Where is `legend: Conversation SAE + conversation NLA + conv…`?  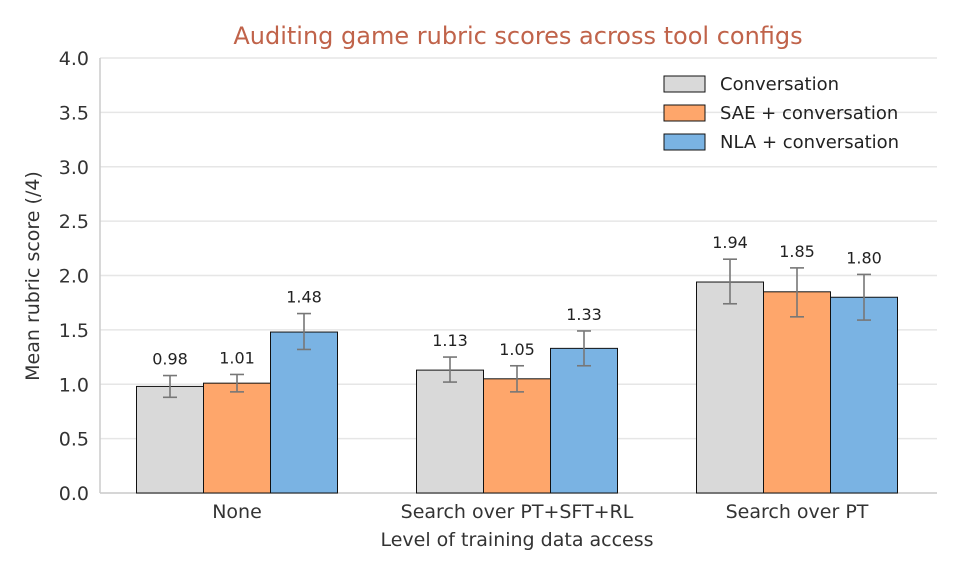
legend: Conversation SAE + conversation NLA + conv… is located at coordinates (781, 113).